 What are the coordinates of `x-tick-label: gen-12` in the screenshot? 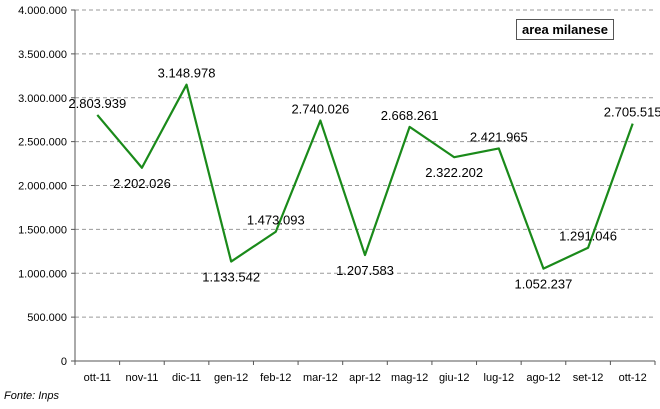 It's located at (231, 378).